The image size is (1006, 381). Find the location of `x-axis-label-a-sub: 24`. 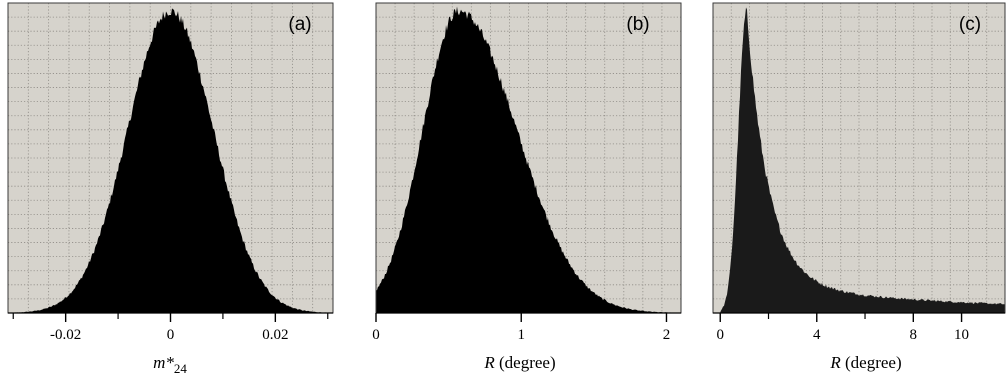

x-axis-label-a-sub: 24 is located at coordinates (181, 368).